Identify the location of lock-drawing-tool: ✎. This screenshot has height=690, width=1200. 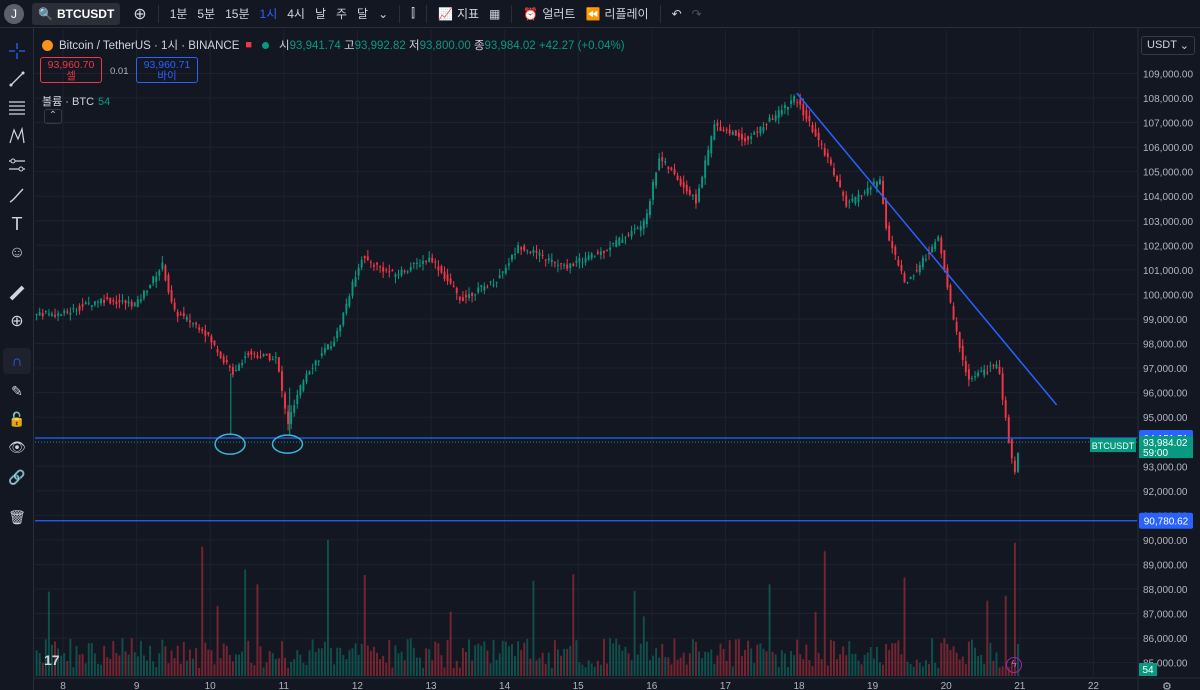
(17, 391).